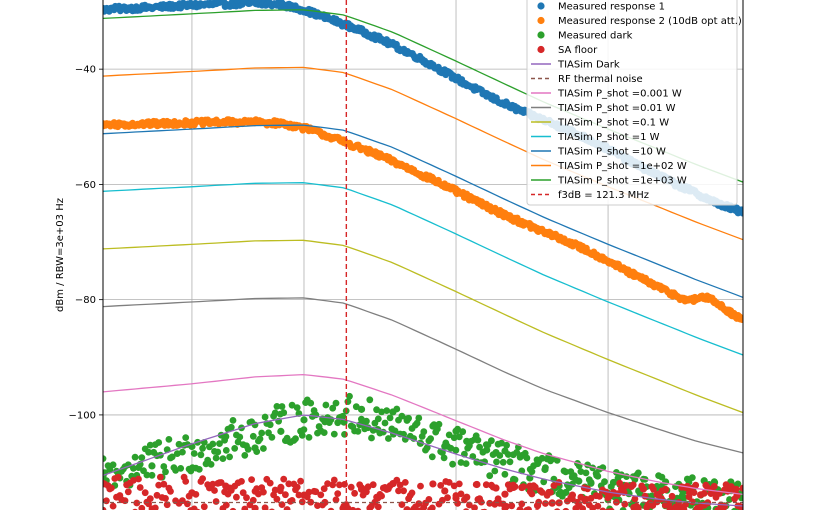 The height and width of the screenshot is (510, 825). Describe the element at coordinates (601, 7) in the screenshot. I see `legend-entry: Measured response 1` at that location.